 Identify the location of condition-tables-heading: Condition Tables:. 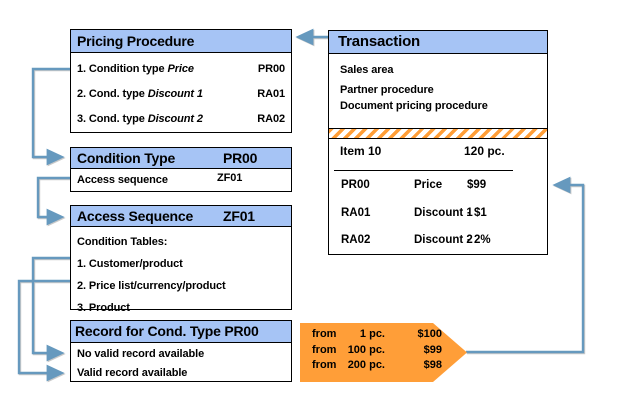
(122, 242).